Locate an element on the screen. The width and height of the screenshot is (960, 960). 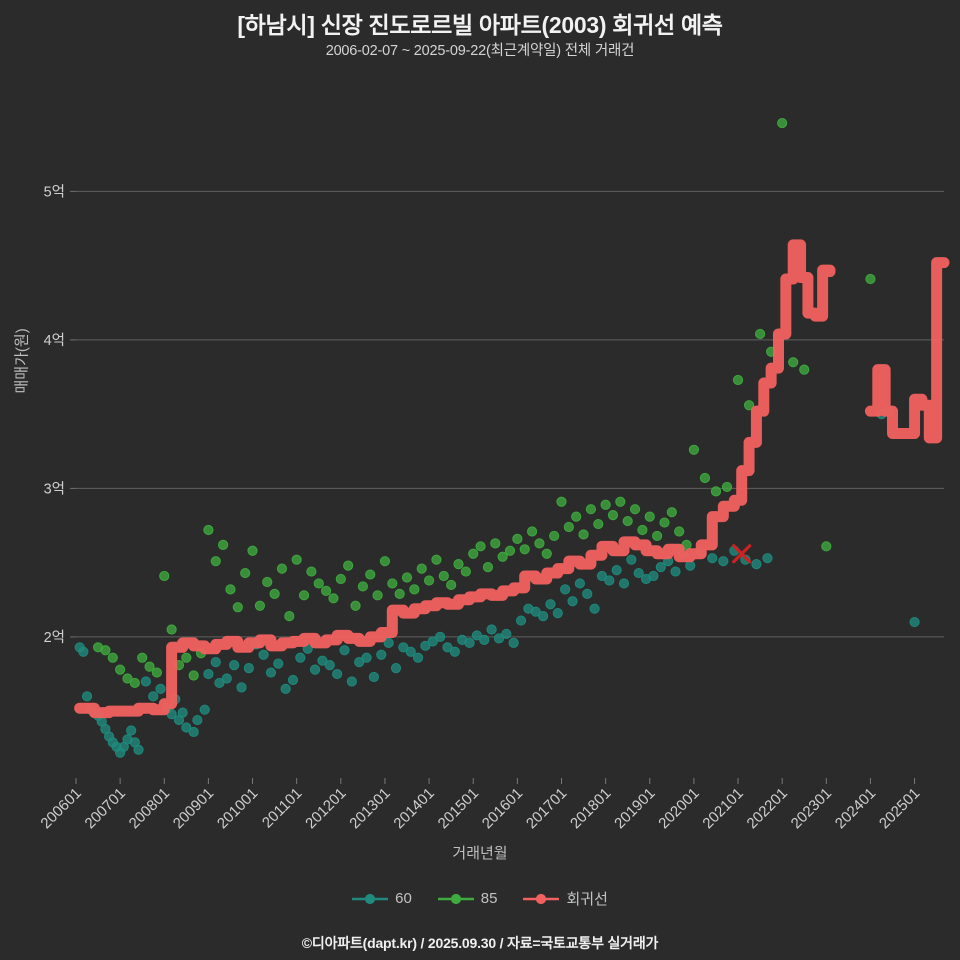
x-tick-label: 201401 is located at coordinates (413, 808).